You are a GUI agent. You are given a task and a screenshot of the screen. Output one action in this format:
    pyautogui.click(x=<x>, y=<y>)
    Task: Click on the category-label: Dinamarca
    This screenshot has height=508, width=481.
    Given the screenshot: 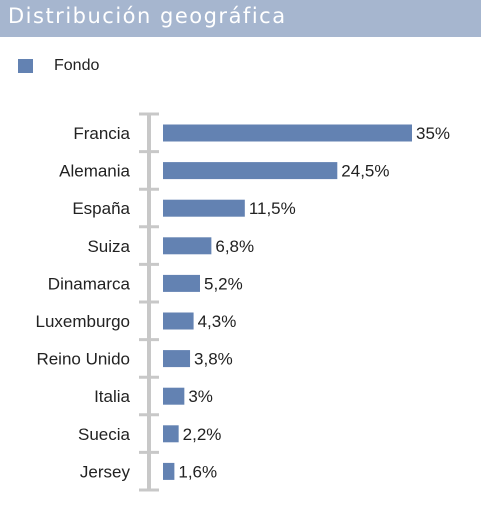 What is the action you would take?
    pyautogui.click(x=89, y=283)
    